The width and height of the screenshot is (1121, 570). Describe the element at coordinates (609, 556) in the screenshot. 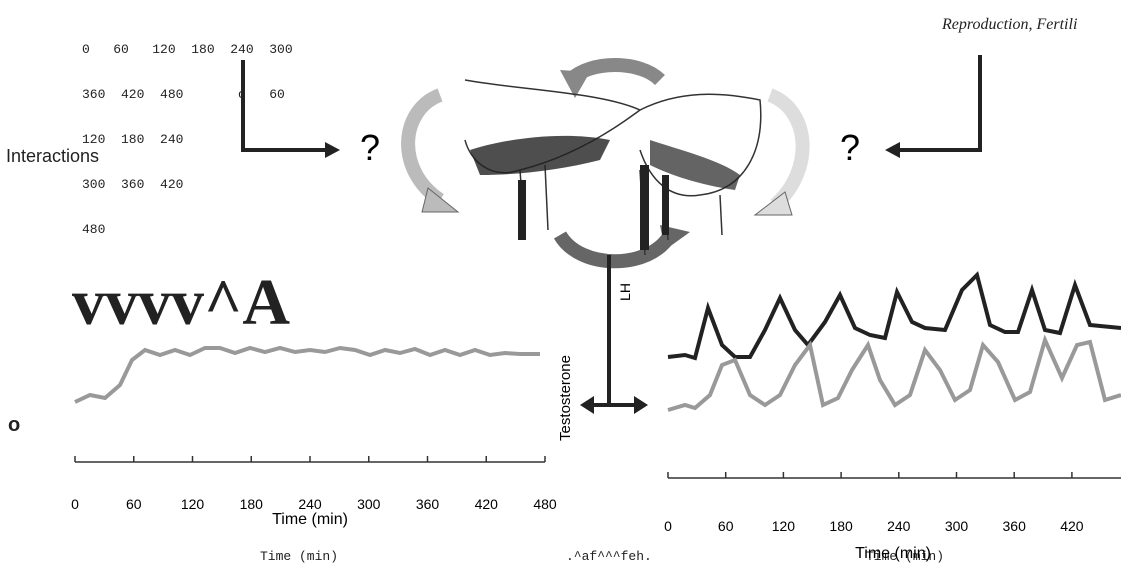

I see `footer-text: .^af^^^feh.` at that location.